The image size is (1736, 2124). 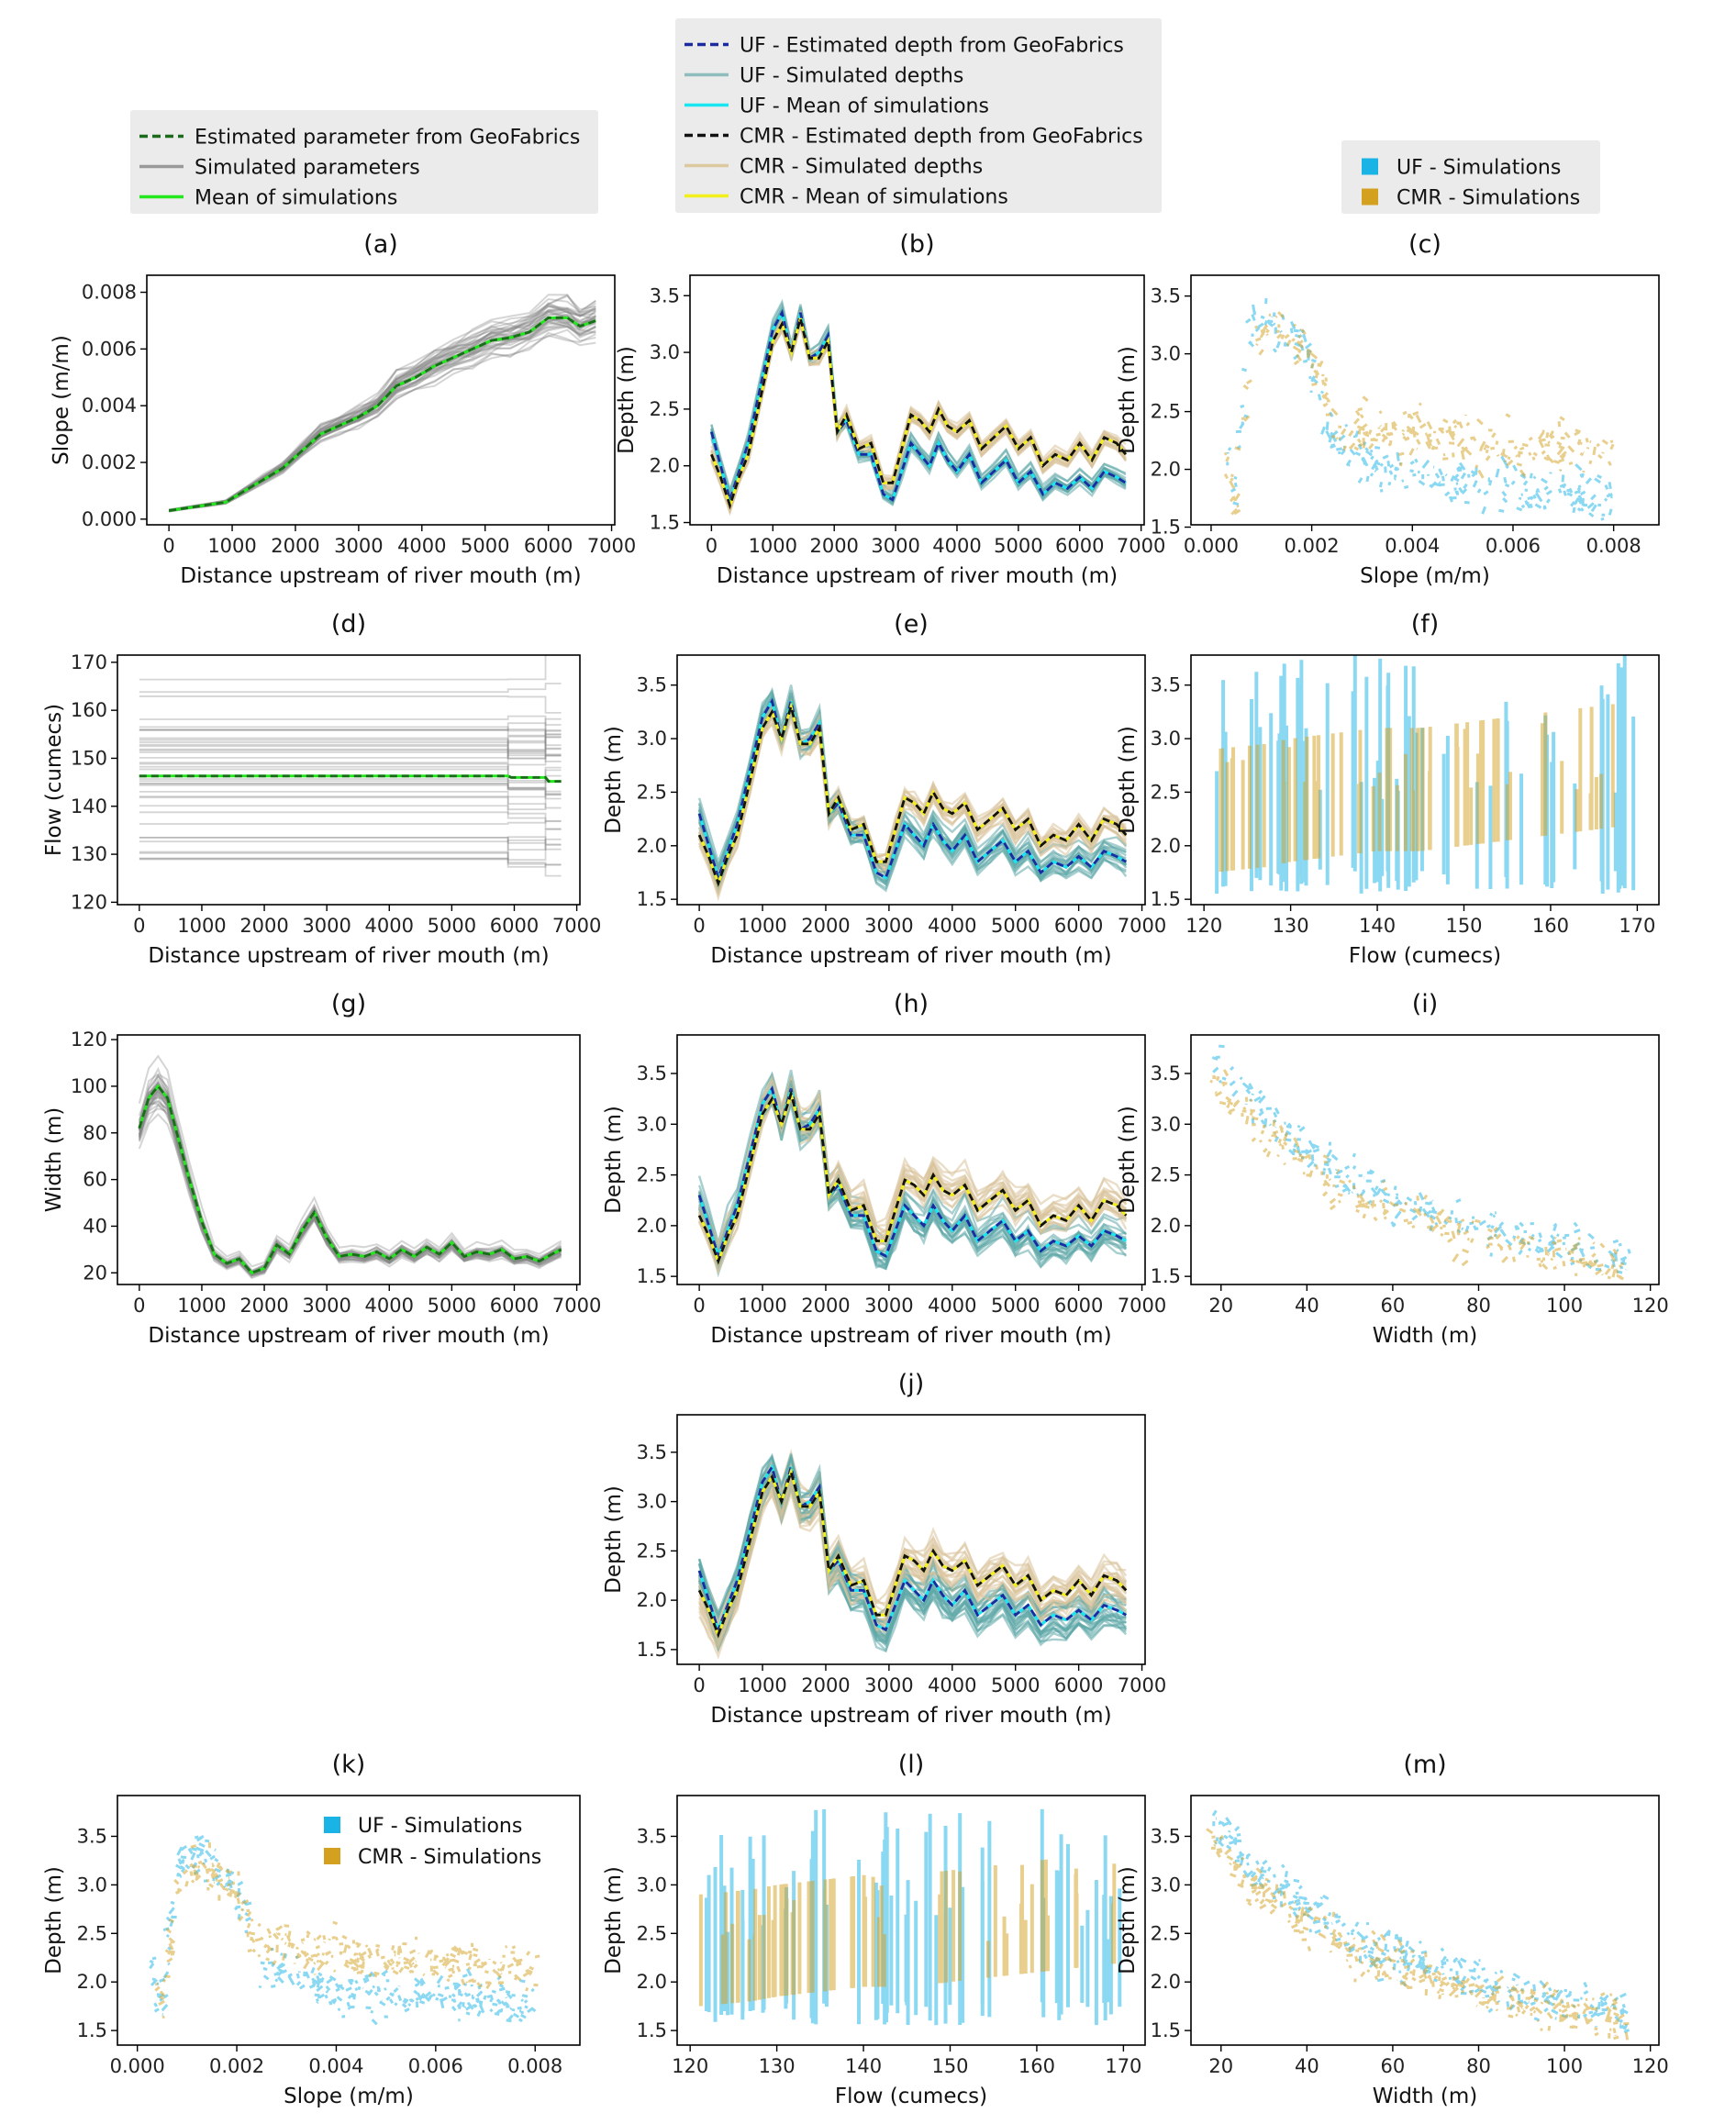 What do you see at coordinates (1426, 774) in the screenshot?
I see `uf-simulation-points` at bounding box center [1426, 774].